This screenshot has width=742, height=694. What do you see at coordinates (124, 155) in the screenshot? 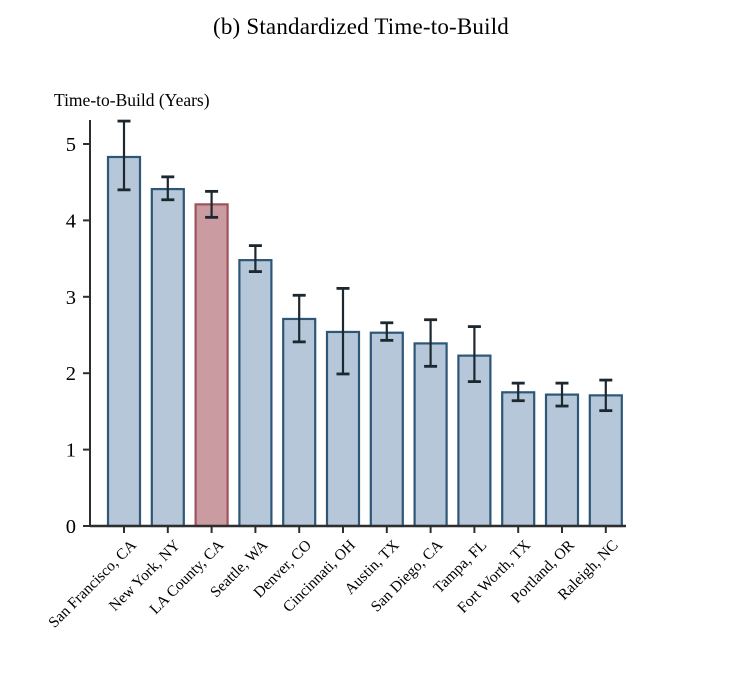
I see `errorbar-san-francisco-ca` at bounding box center [124, 155].